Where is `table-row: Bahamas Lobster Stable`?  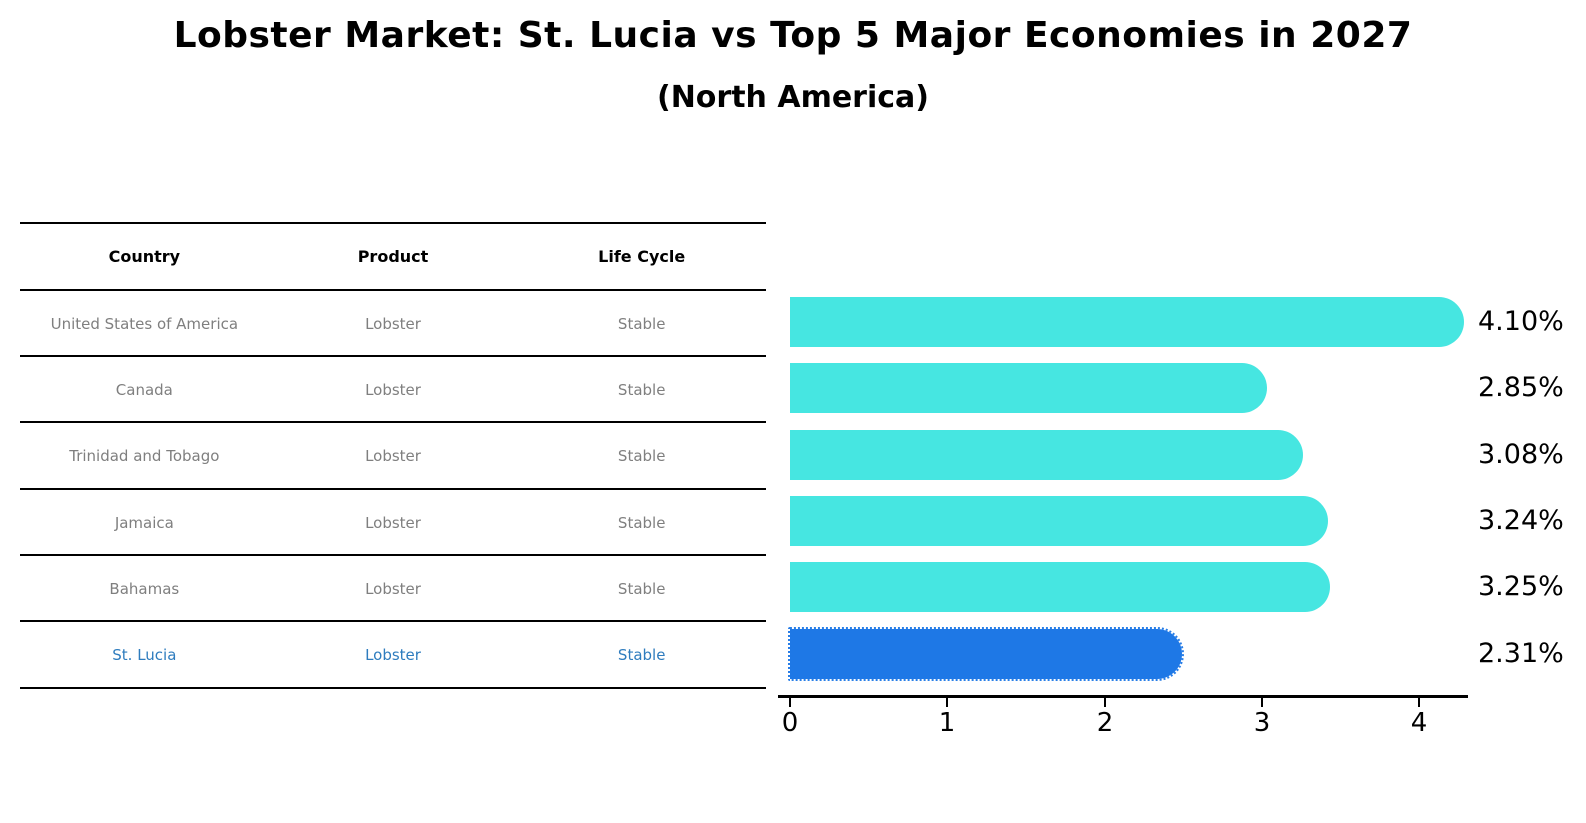
table-row: Bahamas Lobster Stable is located at coordinates (393, 589).